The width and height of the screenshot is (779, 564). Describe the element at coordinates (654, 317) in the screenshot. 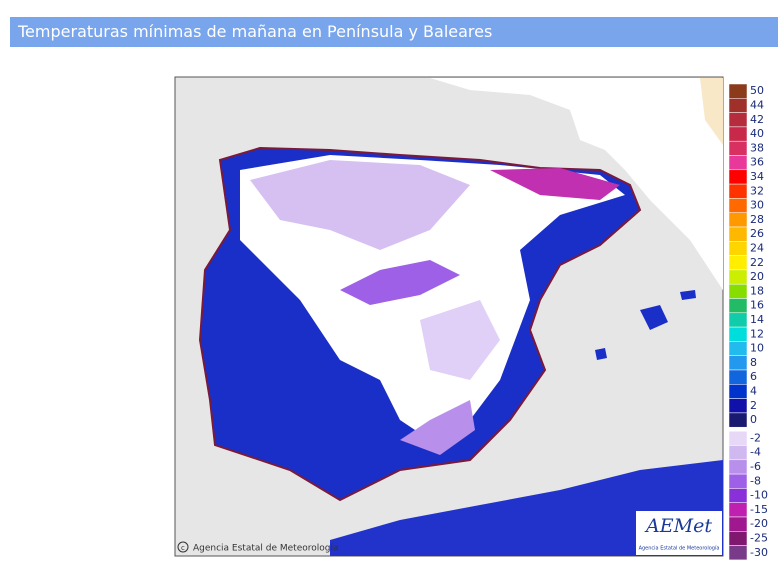

I see `mallorca` at that location.